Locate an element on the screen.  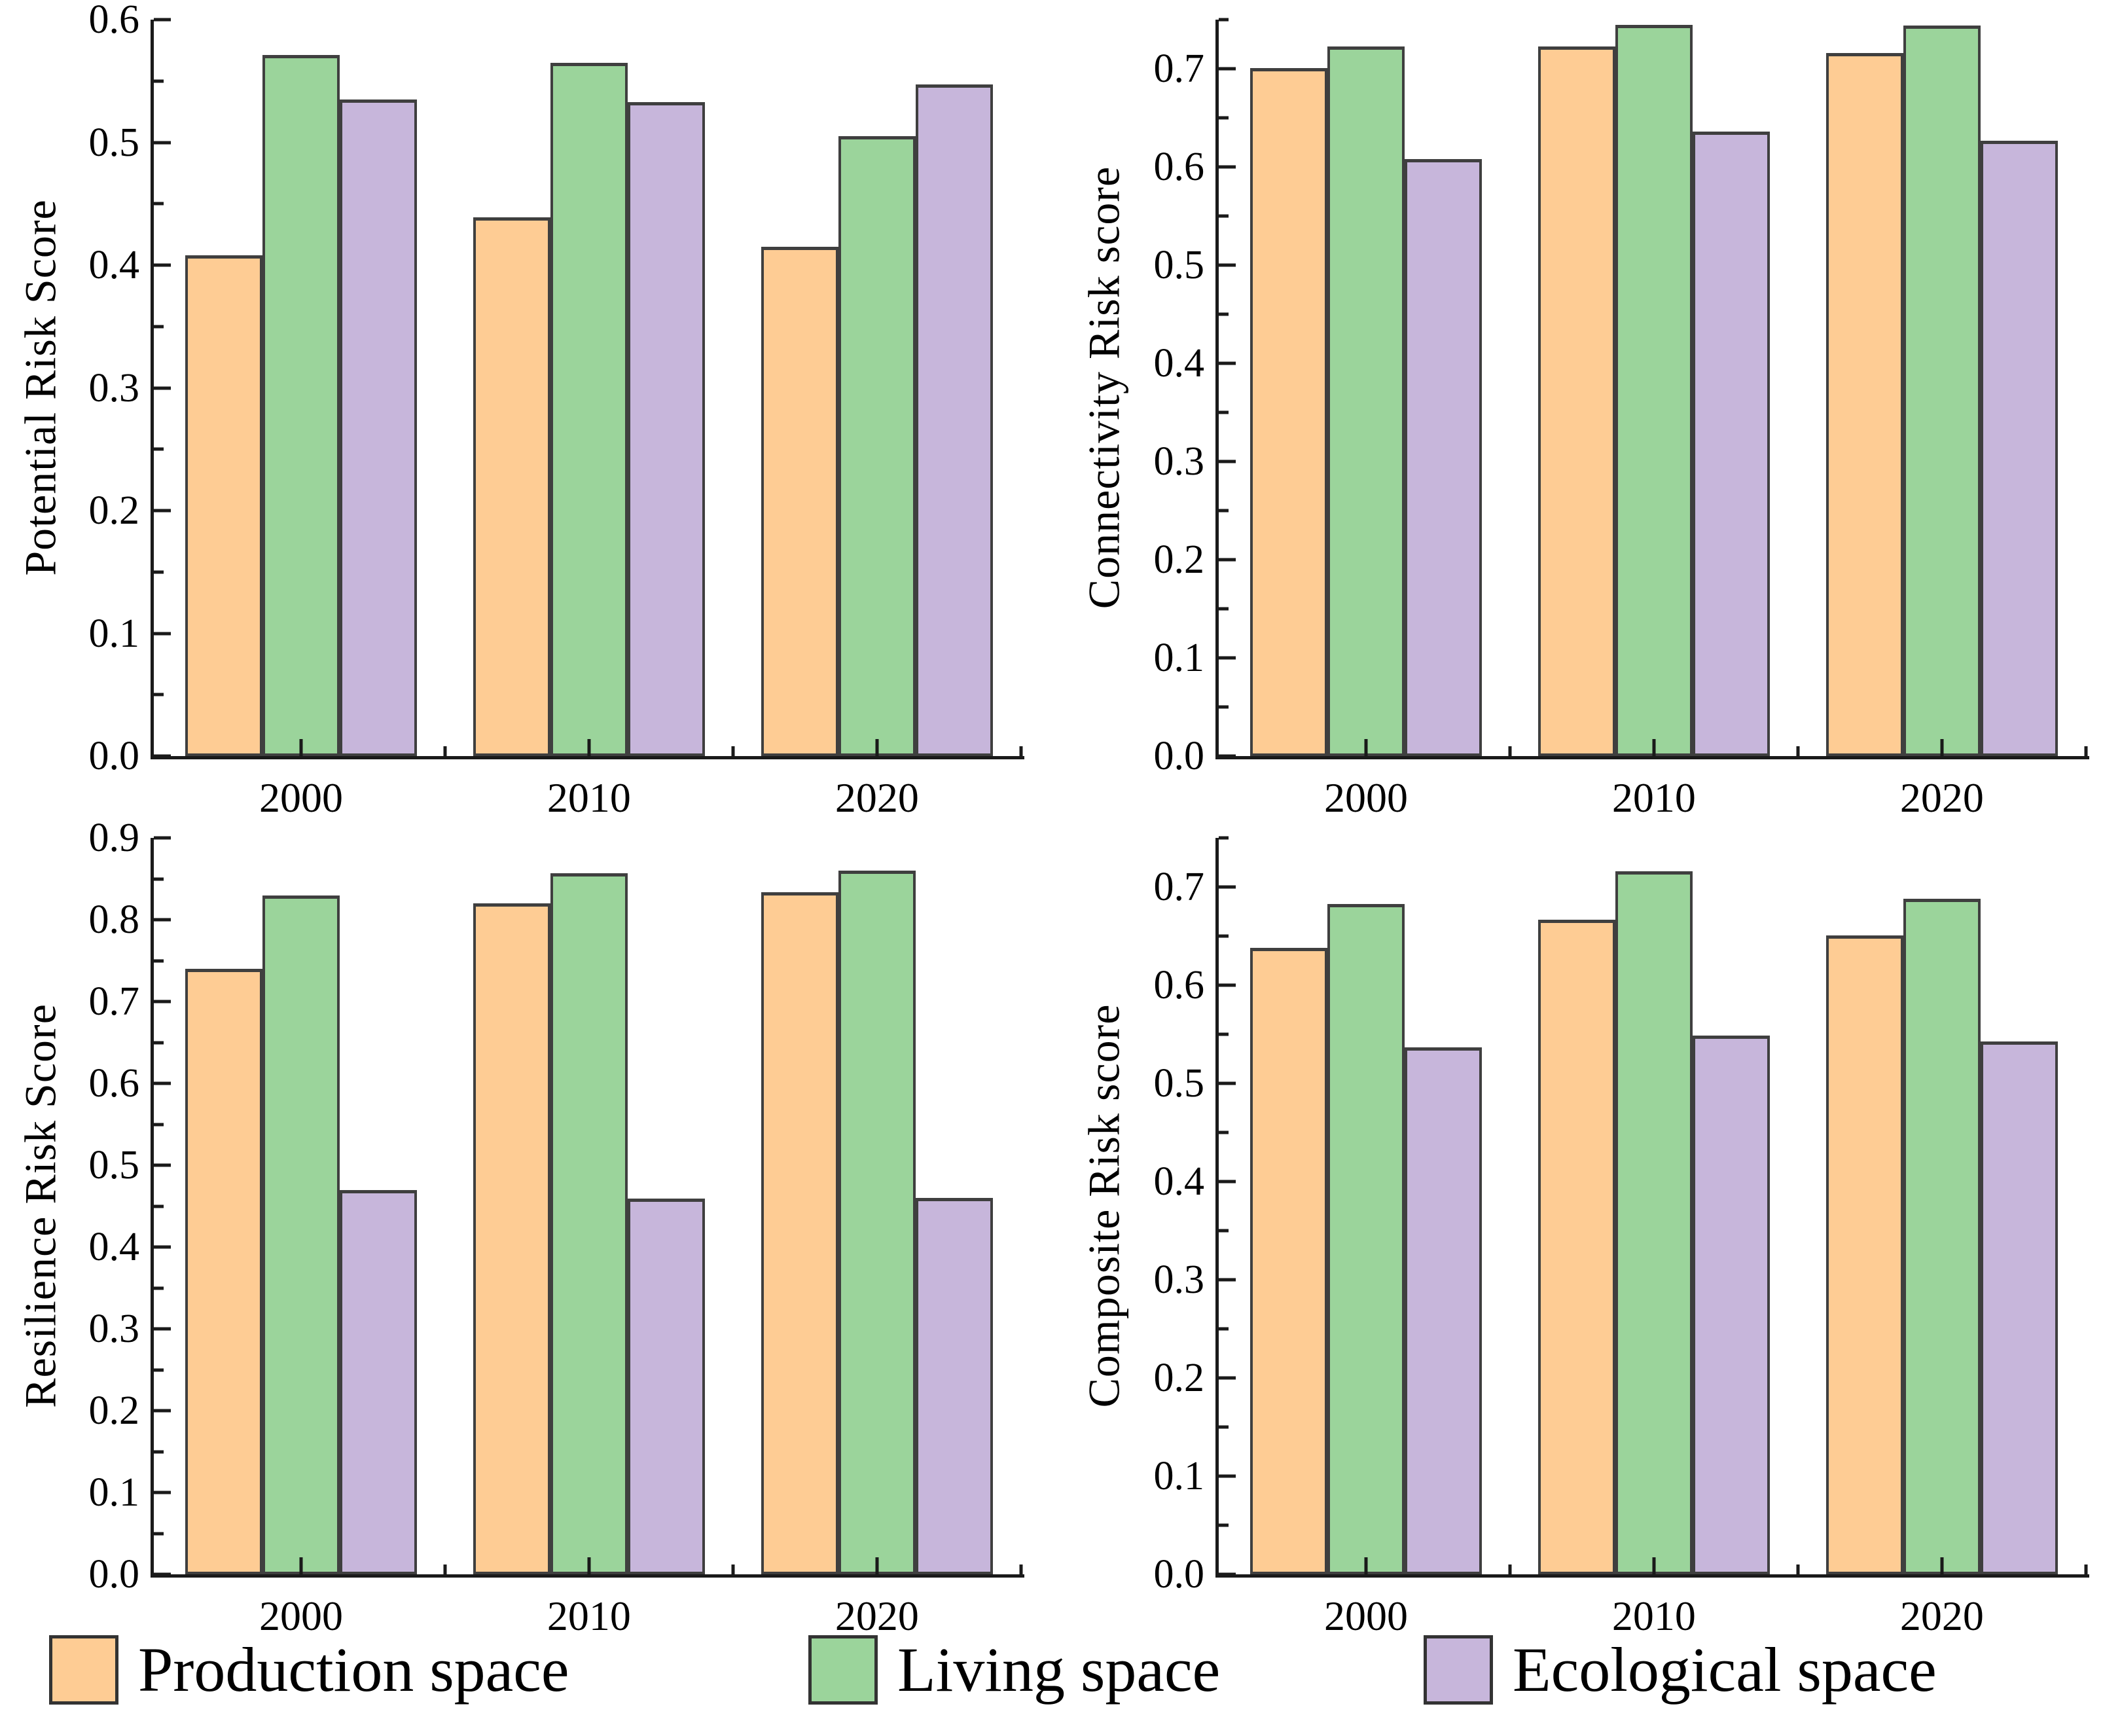
legend-item-production-space: Production space is located at coordinates (309, 1670).